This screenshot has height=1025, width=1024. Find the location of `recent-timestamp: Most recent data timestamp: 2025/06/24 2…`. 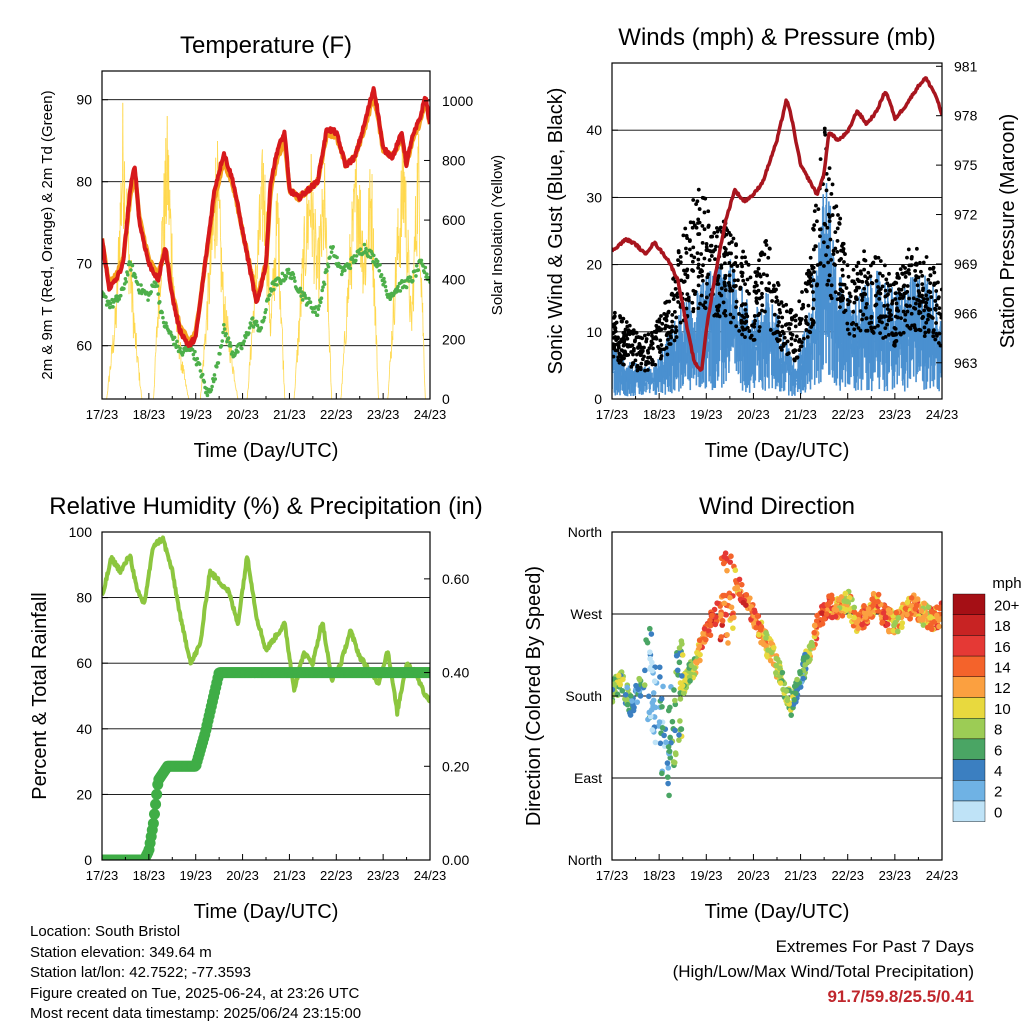

recent-timestamp: Most recent data timestamp: 2025/06/24 2… is located at coordinates (195, 1014).